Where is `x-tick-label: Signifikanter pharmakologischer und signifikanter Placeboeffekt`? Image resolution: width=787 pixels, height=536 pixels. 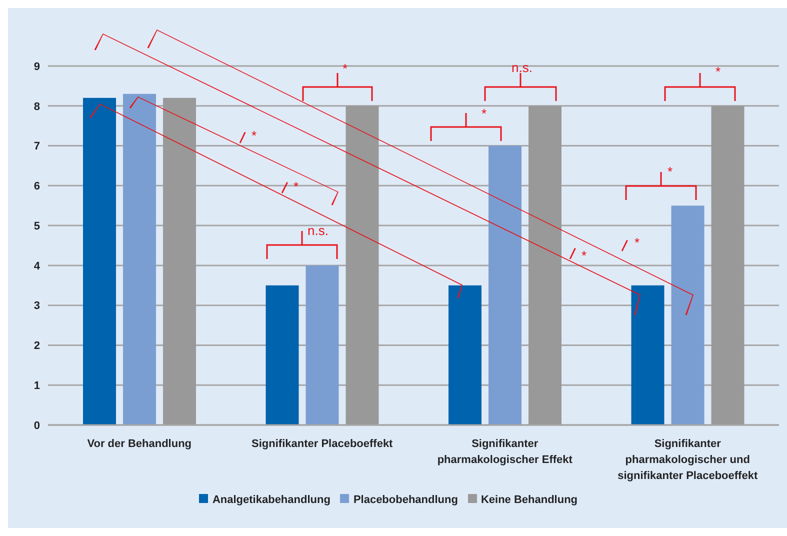
x-tick-label: Signifikanter pharmakologischer und signifikanter Placeboeffekt is located at coordinates (688, 460).